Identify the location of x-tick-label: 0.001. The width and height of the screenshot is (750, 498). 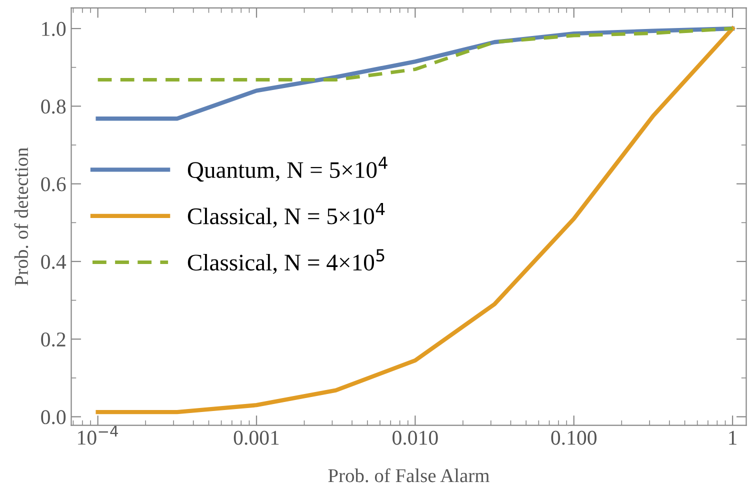
(256, 437).